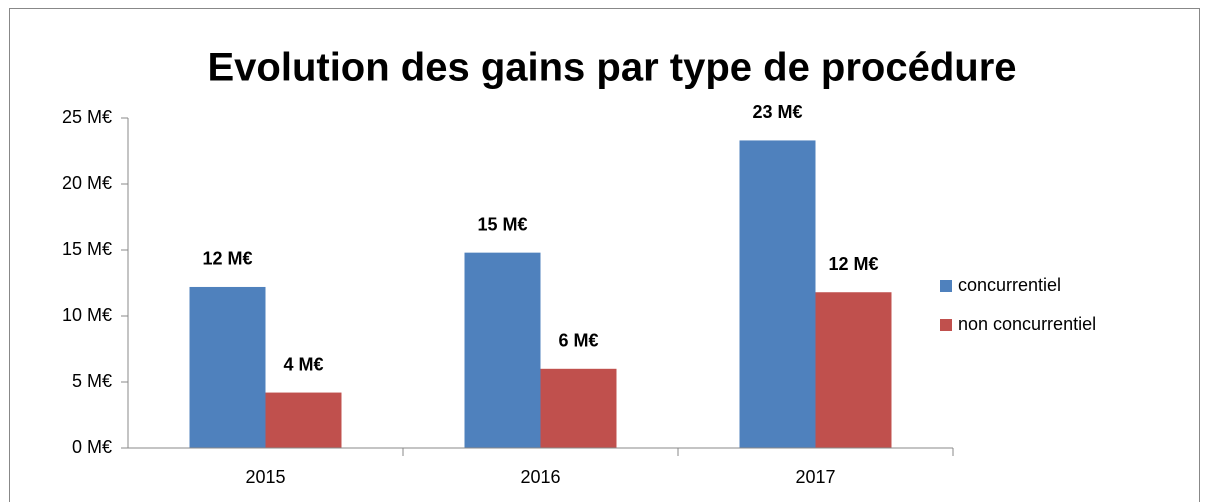 The height and width of the screenshot is (502, 1210). Describe the element at coordinates (815, 477) in the screenshot. I see `x-tick-label: 2017` at that location.